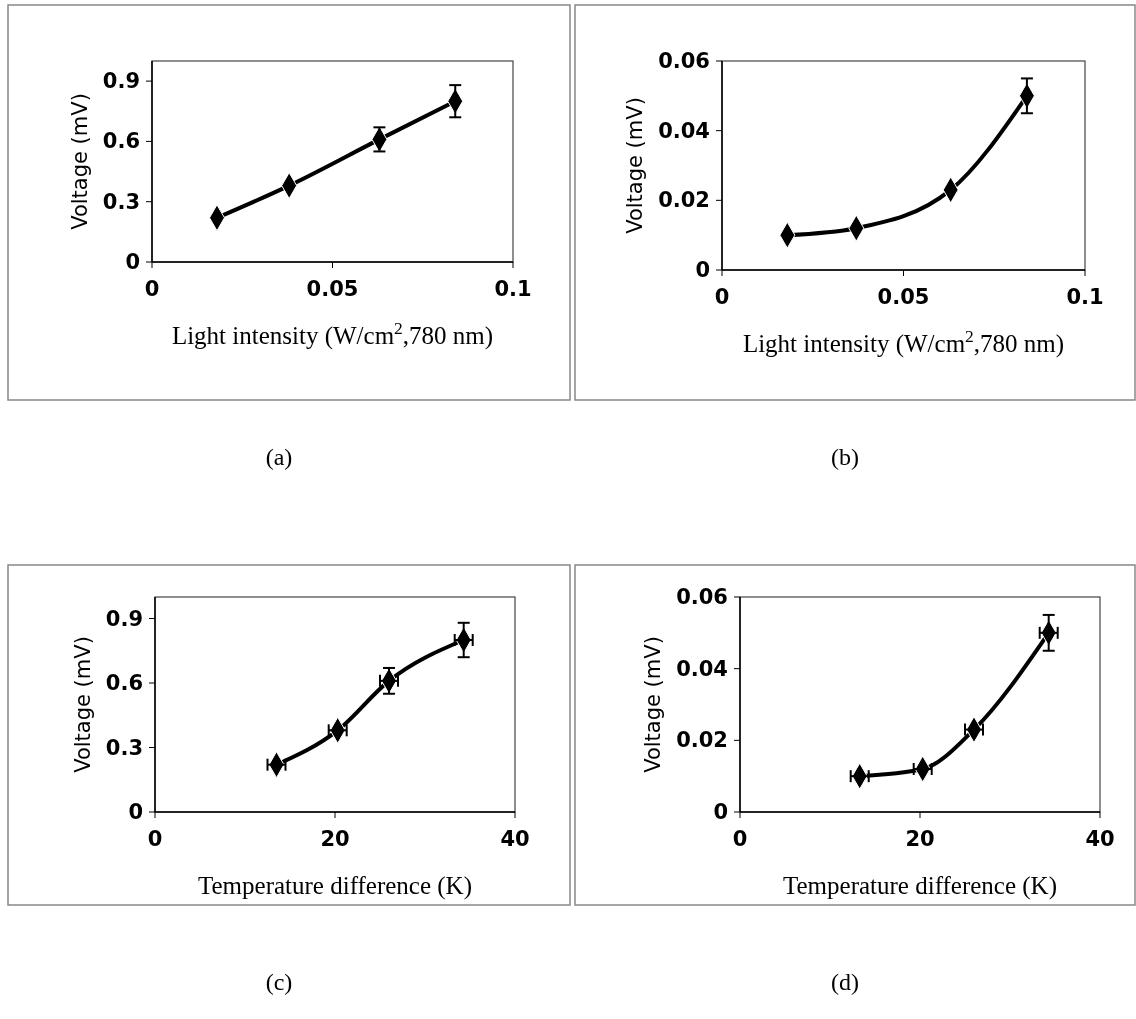 The height and width of the screenshot is (1019, 1136). What do you see at coordinates (279, 457) in the screenshot?
I see `text: (a)` at bounding box center [279, 457].